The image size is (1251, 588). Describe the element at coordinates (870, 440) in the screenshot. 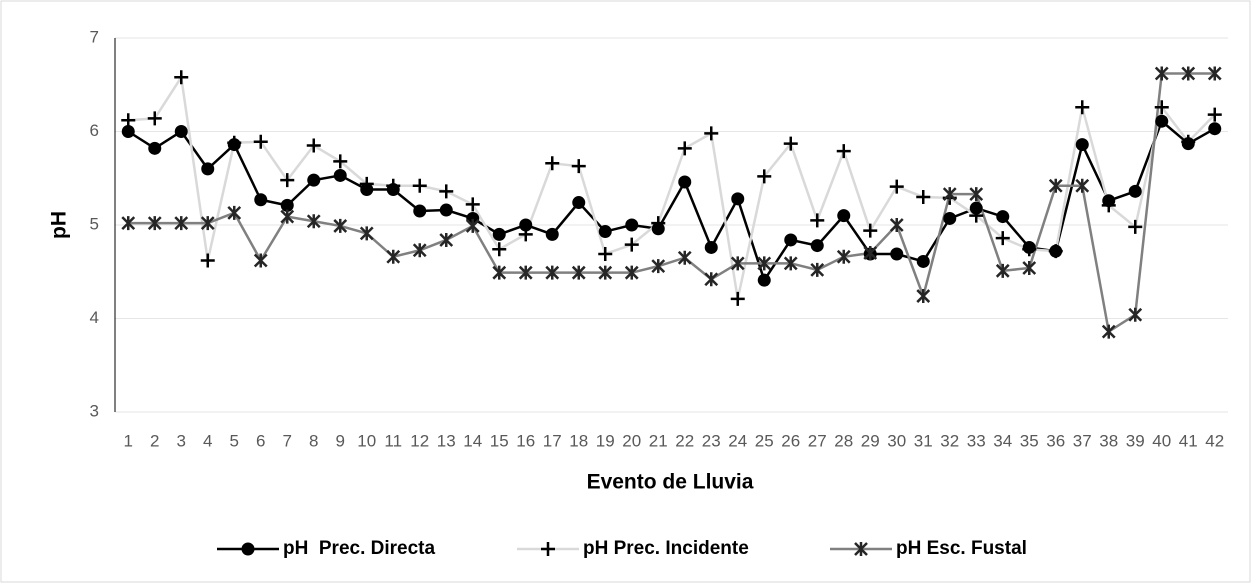

I see `x-tick-label: 29` at that location.